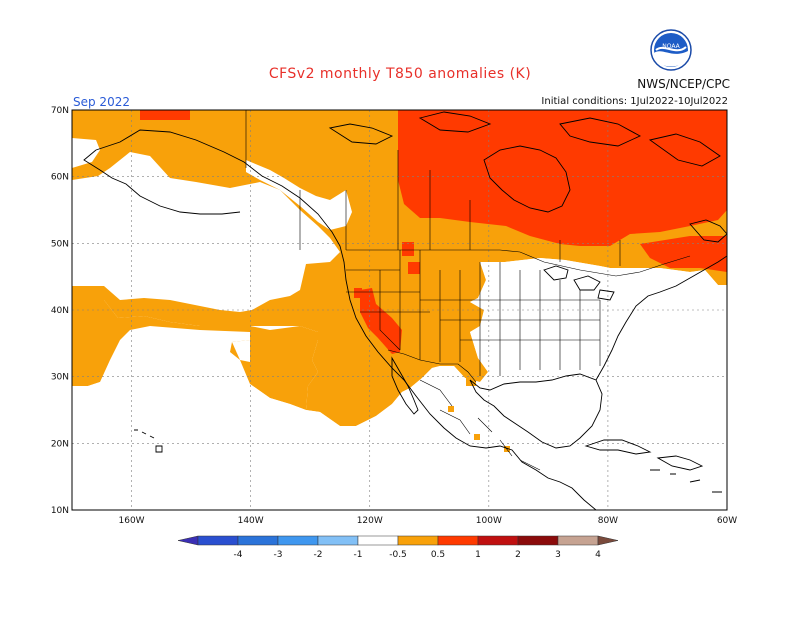 The image size is (800, 618). Describe the element at coordinates (683, 254) in the screenshot. I see `anomaly-region-red-east` at that location.